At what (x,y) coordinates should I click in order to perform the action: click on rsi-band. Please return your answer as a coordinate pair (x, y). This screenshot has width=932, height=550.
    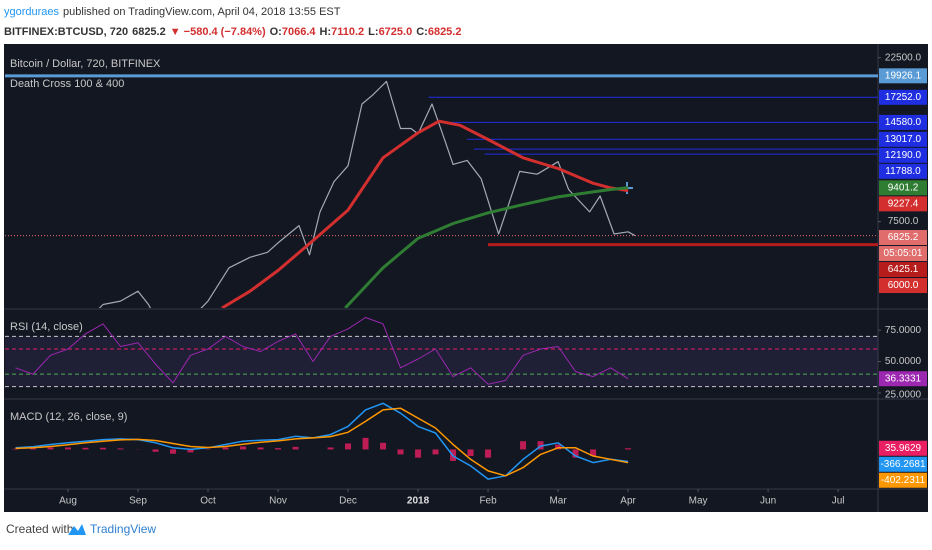
    Looking at the image, I should click on (441, 361).